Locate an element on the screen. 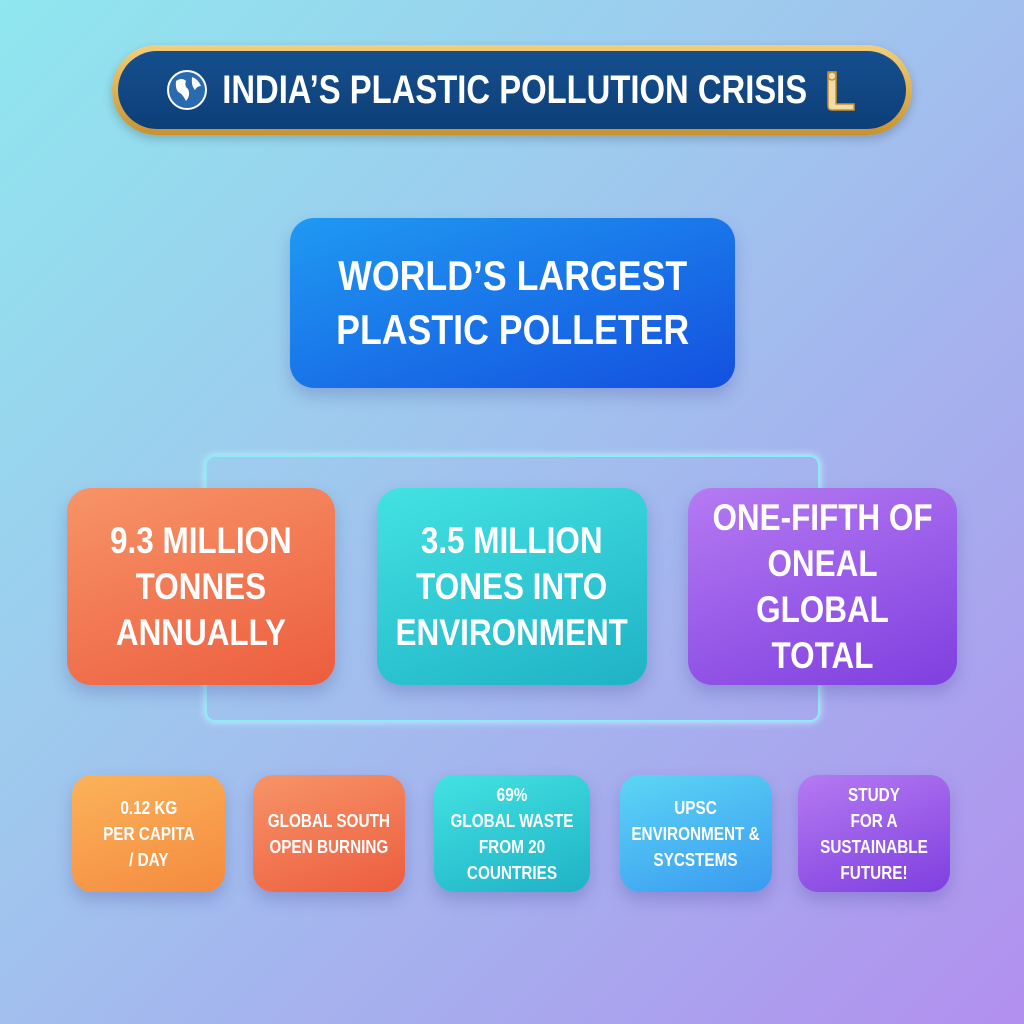  fact-text: GLOBAL SOUTH OPEN BURNING is located at coordinates (329, 833).